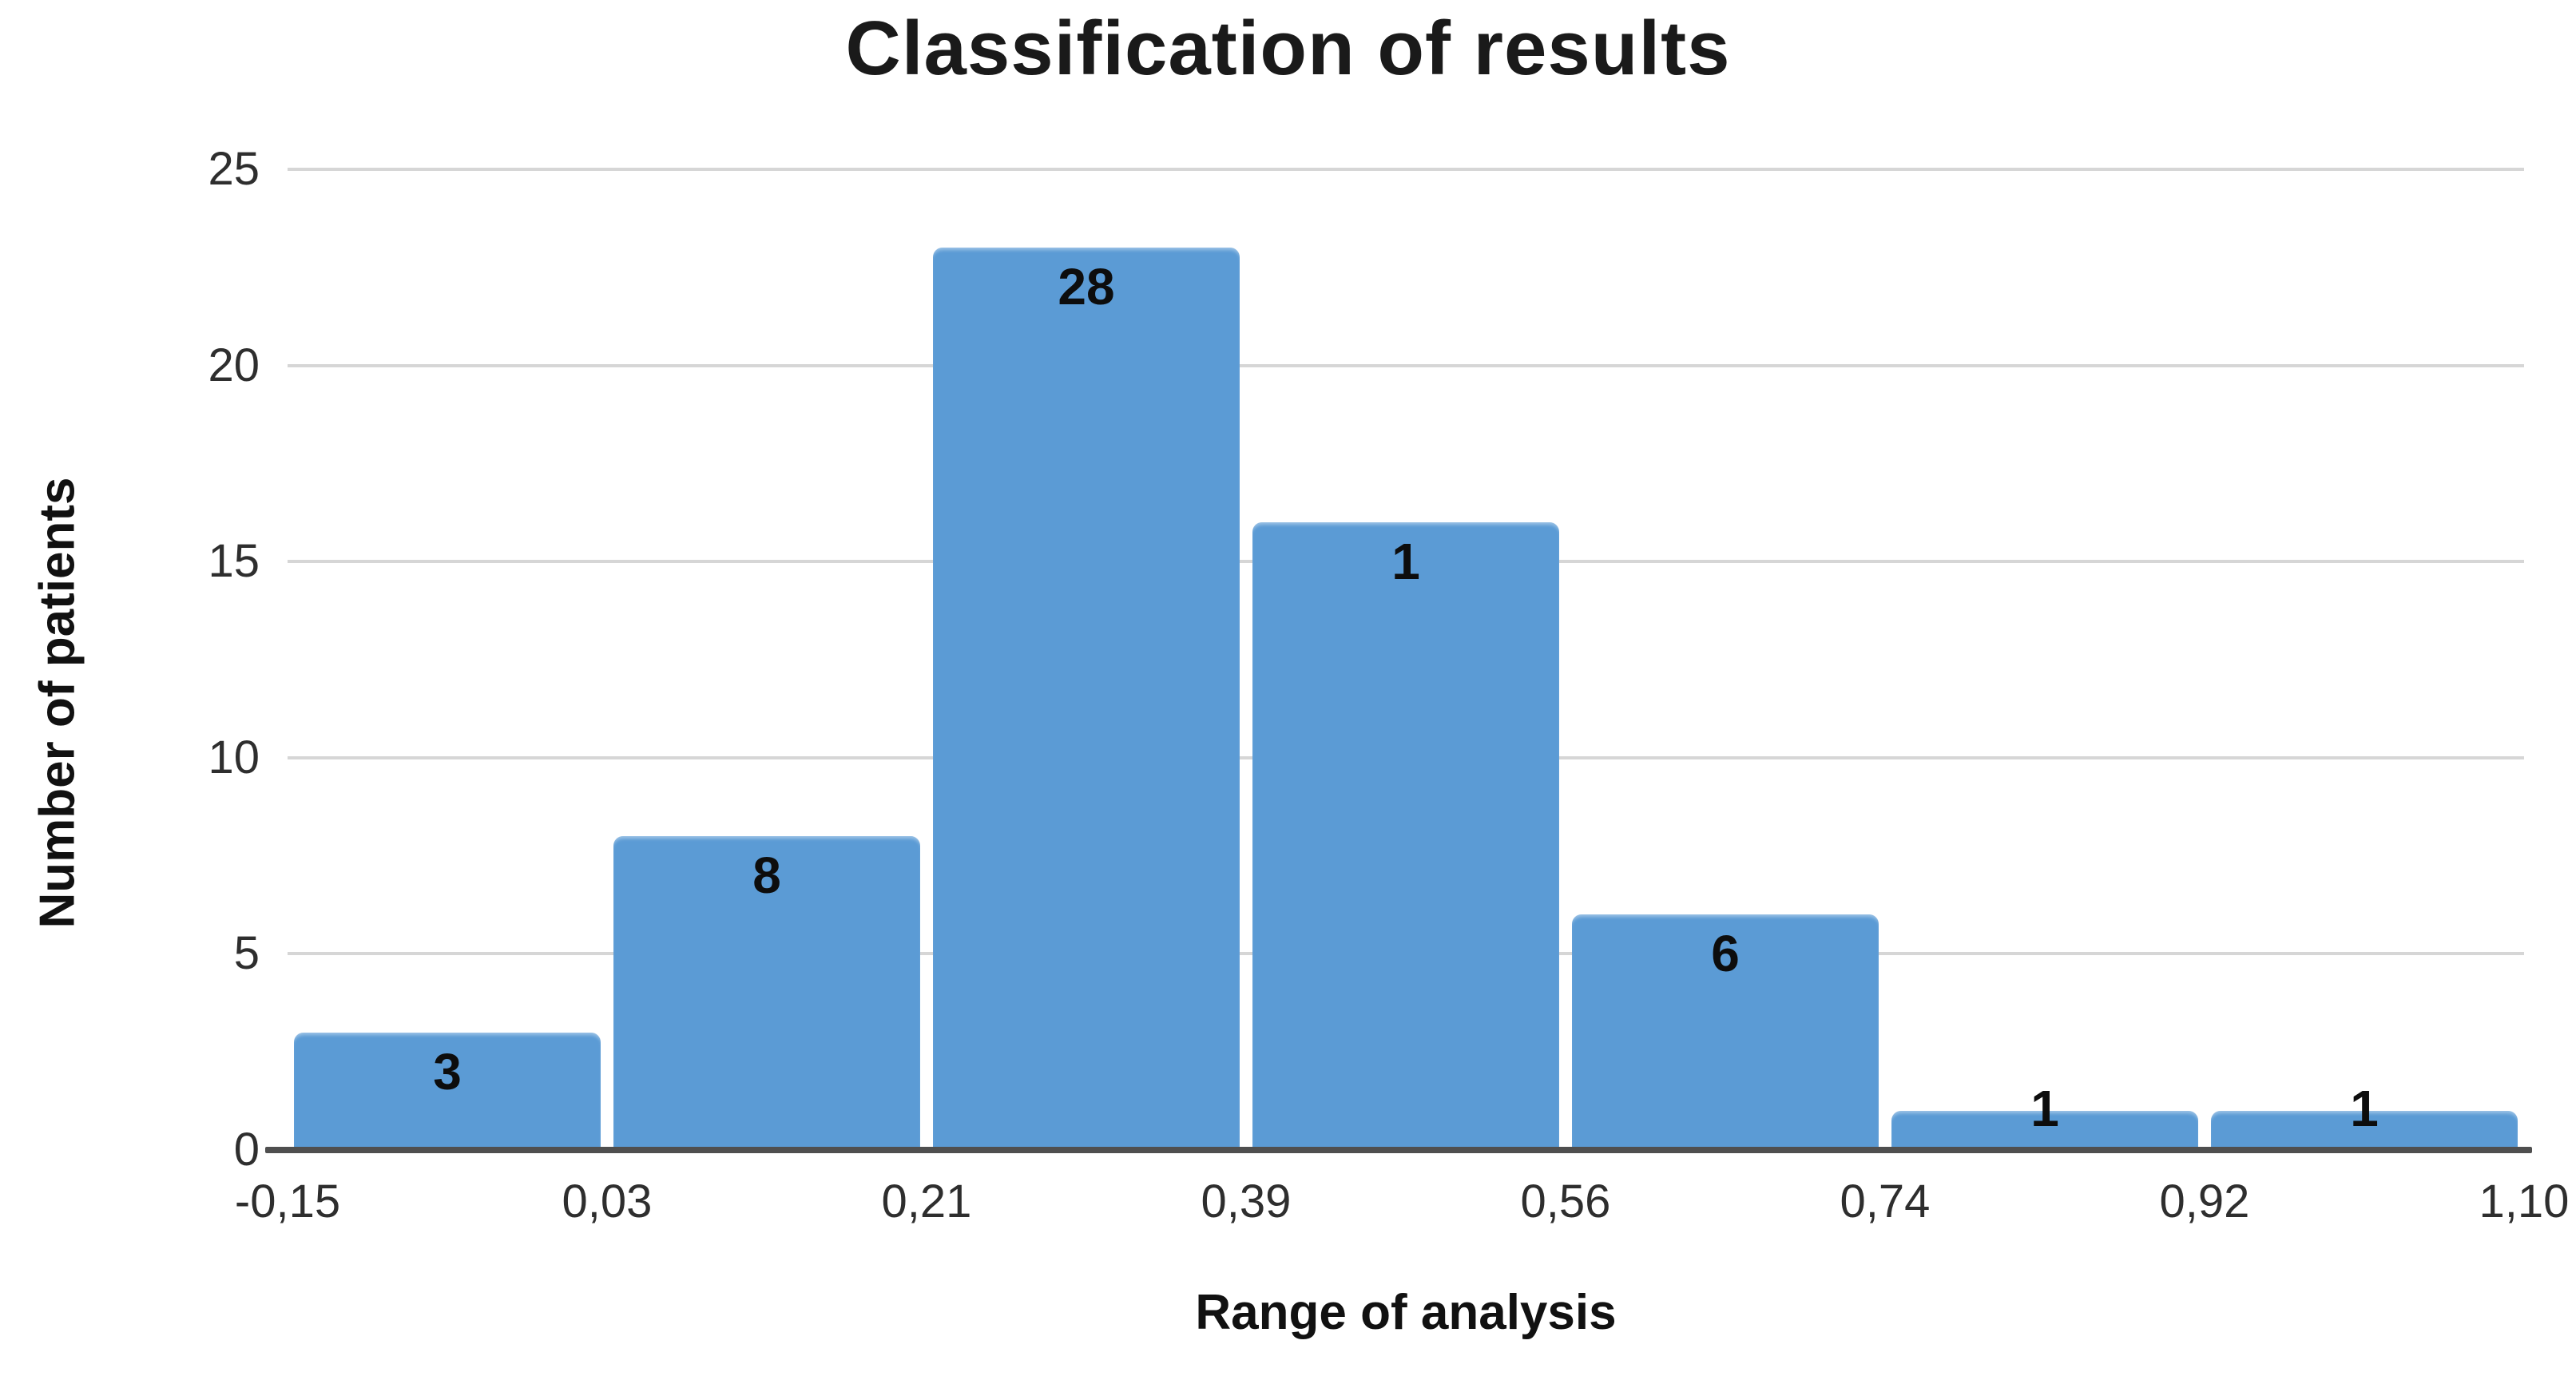  What do you see at coordinates (607, 1202) in the screenshot?
I see `x-tick-label: 0,03` at bounding box center [607, 1202].